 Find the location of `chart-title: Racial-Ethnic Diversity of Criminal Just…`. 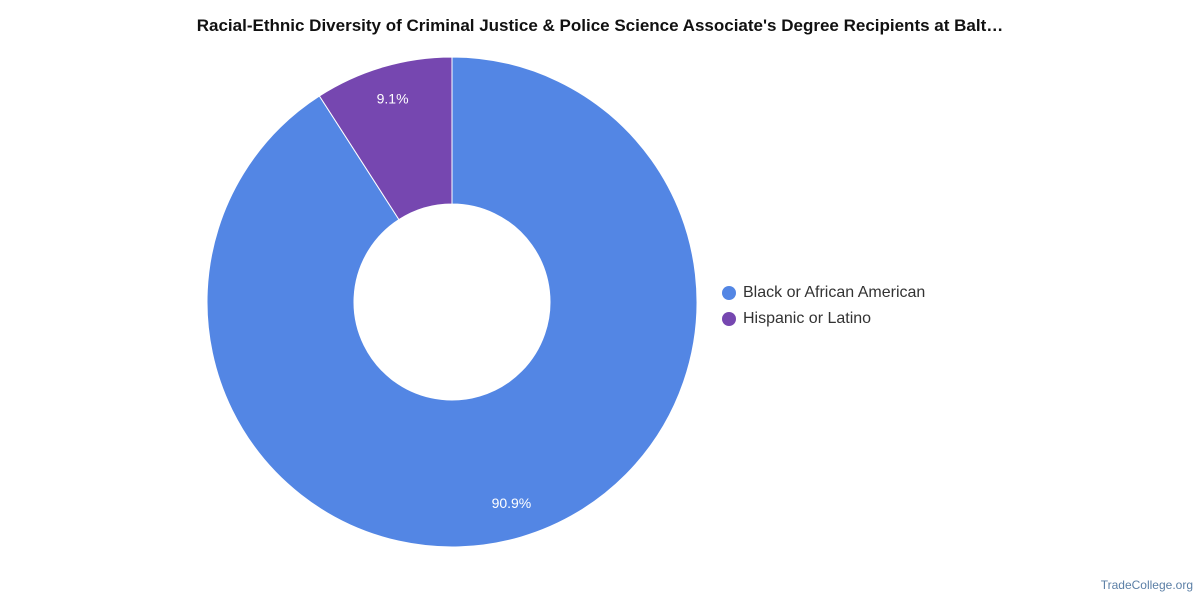

chart-title: Racial-Ethnic Diversity of Criminal Just… is located at coordinates (600, 25).